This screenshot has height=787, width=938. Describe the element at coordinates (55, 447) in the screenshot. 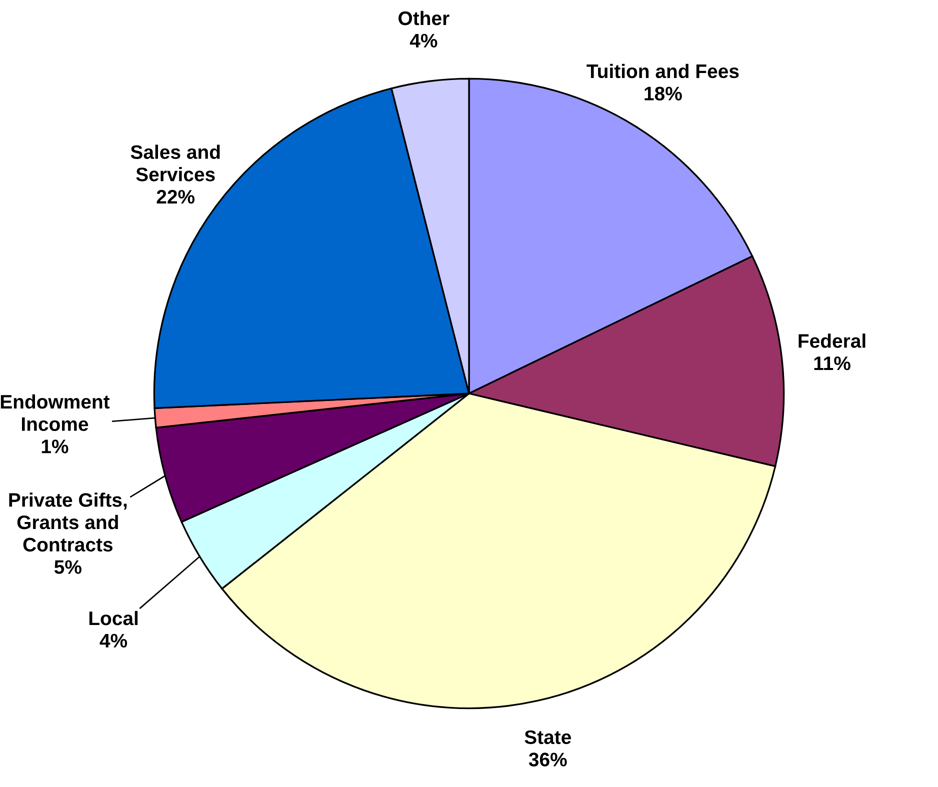

I see `data-label: 1%` at that location.